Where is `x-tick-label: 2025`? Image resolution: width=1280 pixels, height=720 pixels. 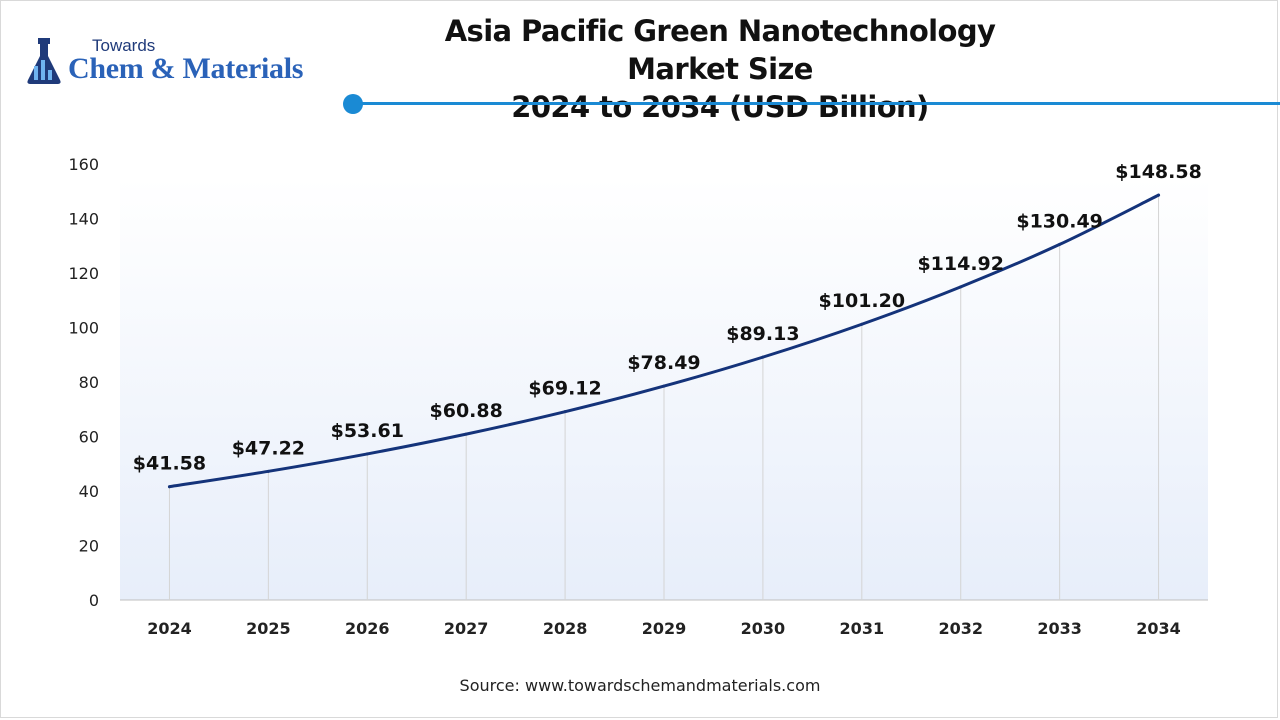 x-tick-label: 2025 is located at coordinates (268, 628).